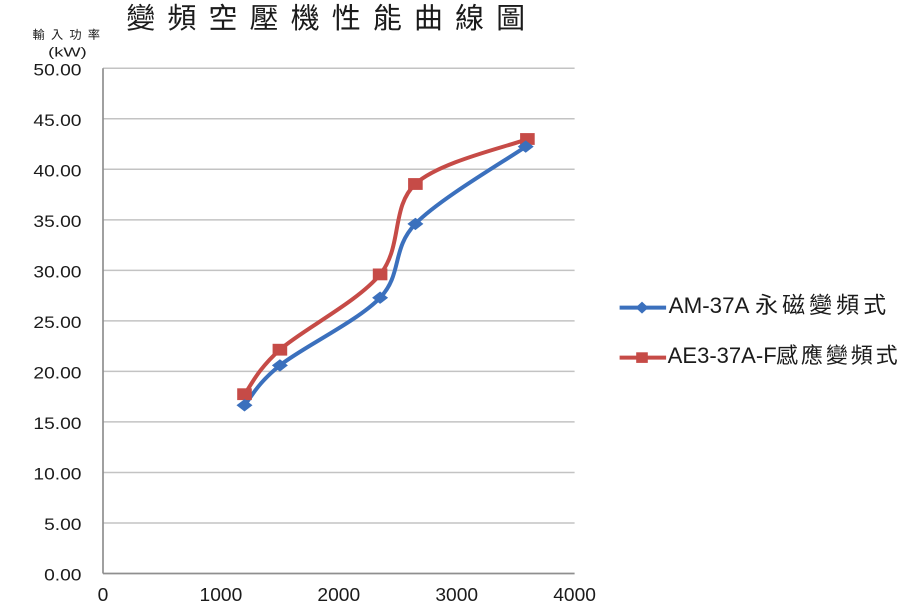  I want to click on svg-text: 0, so click(103, 595).